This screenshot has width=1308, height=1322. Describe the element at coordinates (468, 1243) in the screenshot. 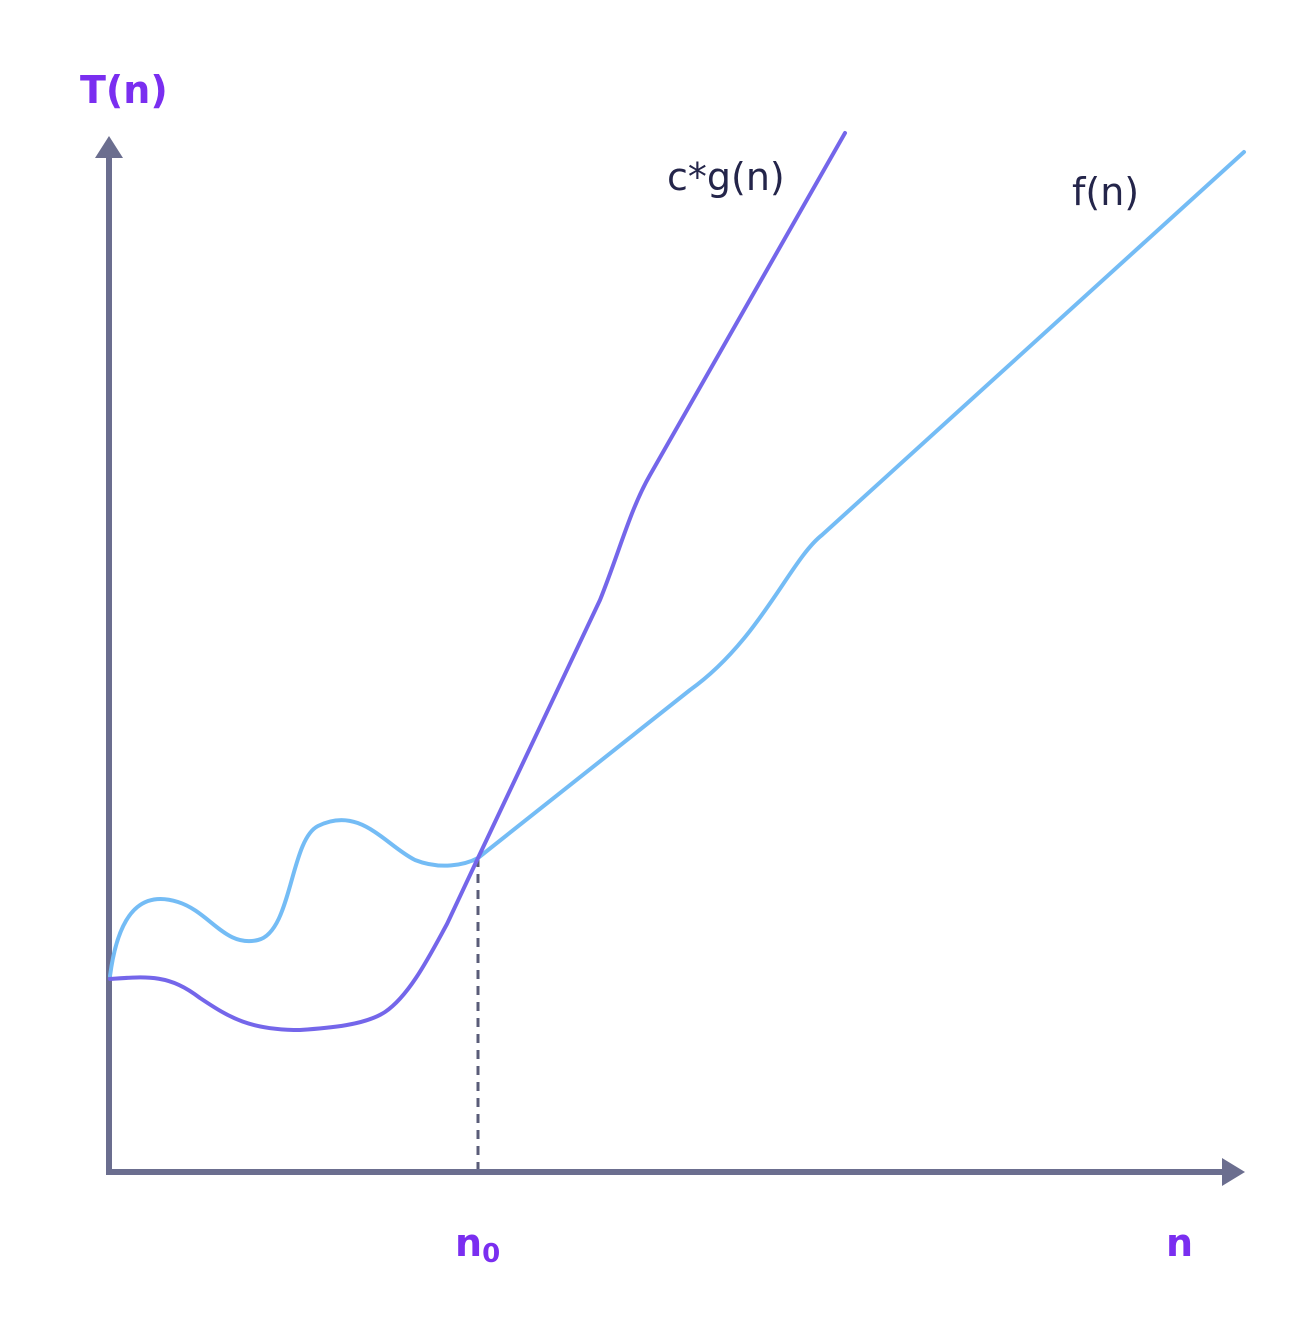

I see `threshold-label-base: n` at that location.